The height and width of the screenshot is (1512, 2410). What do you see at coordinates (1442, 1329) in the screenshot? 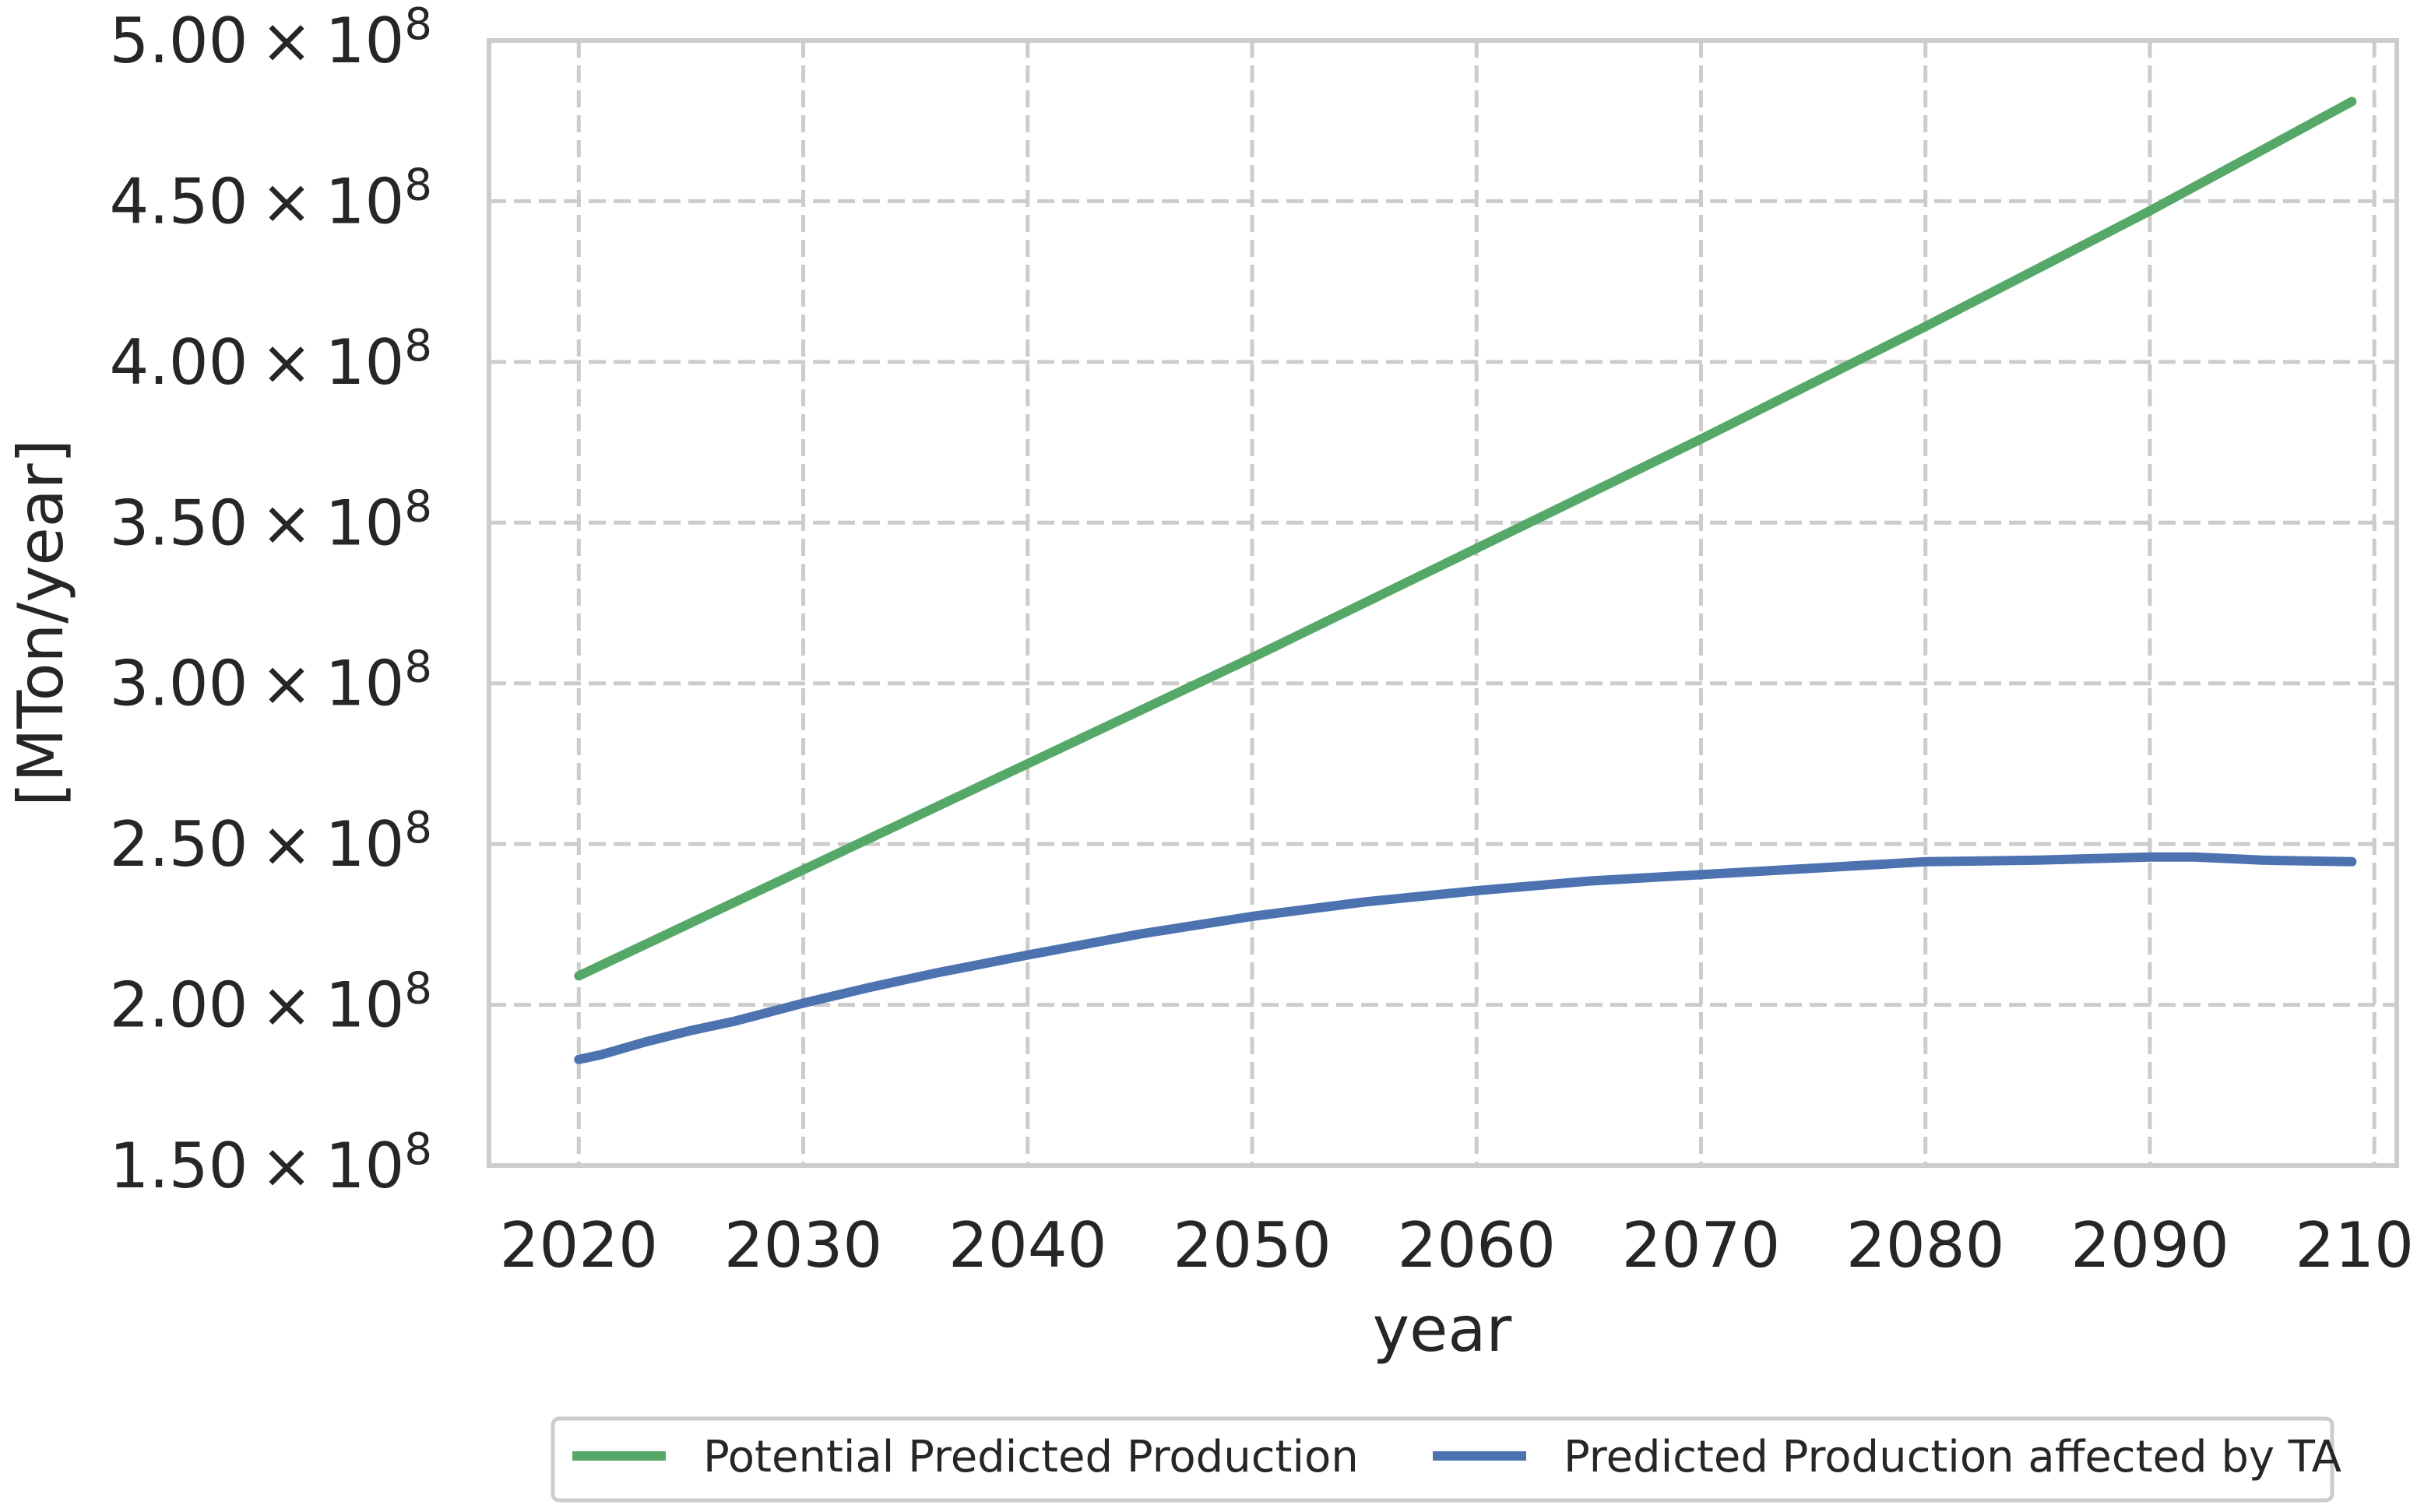
I see `x-axis-label: year` at bounding box center [1442, 1329].